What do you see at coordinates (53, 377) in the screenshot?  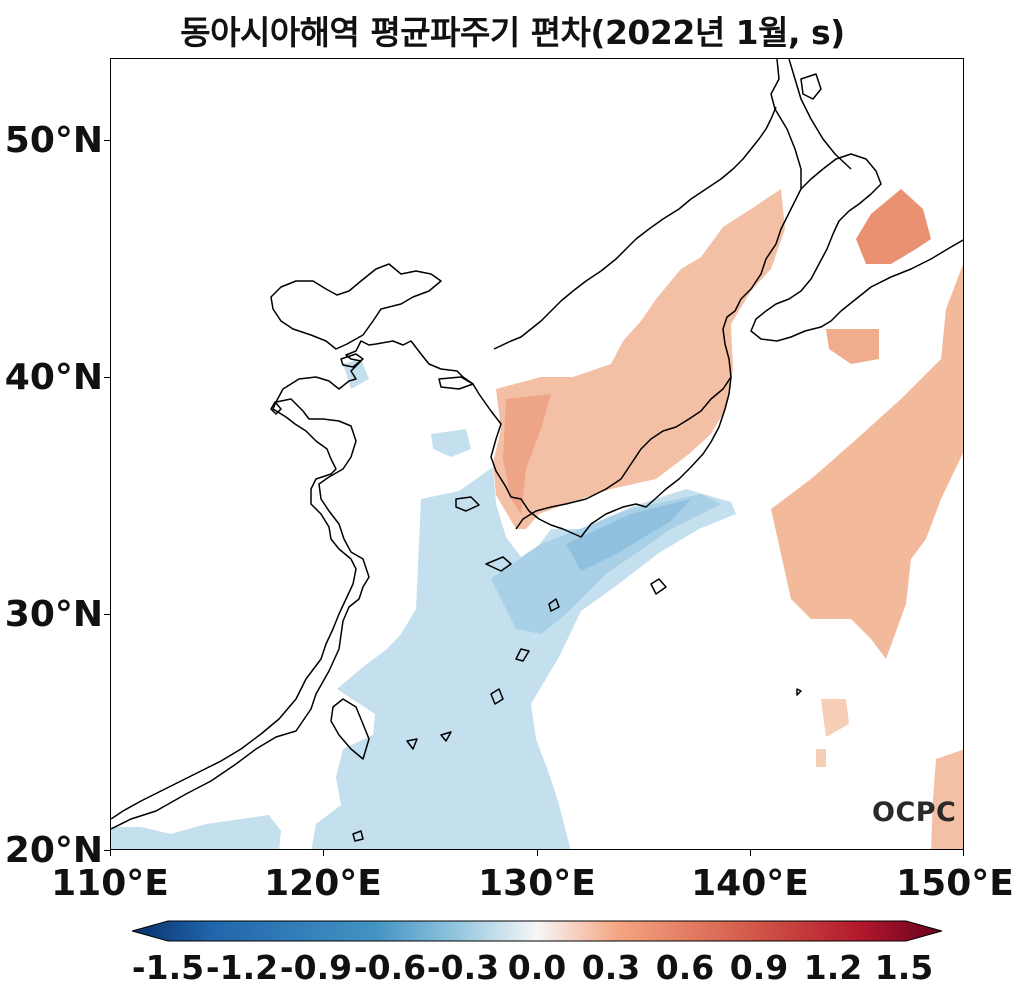 I see `lat-label-40: 40°N` at bounding box center [53, 377].